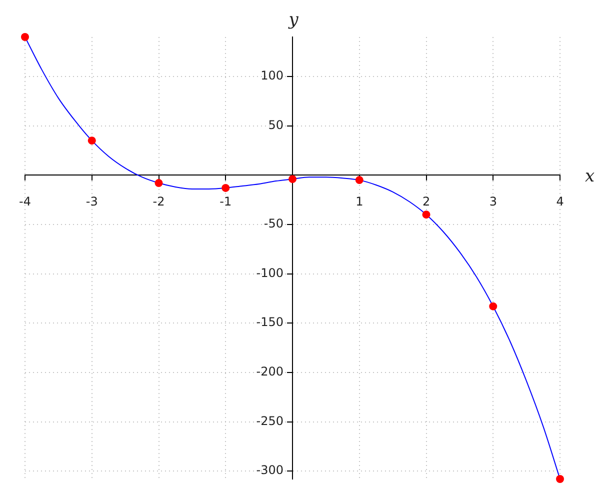 Image resolution: width=600 pixels, height=500 pixels. What do you see at coordinates (25, 201) in the screenshot?
I see `x-tick-label: -4` at bounding box center [25, 201].